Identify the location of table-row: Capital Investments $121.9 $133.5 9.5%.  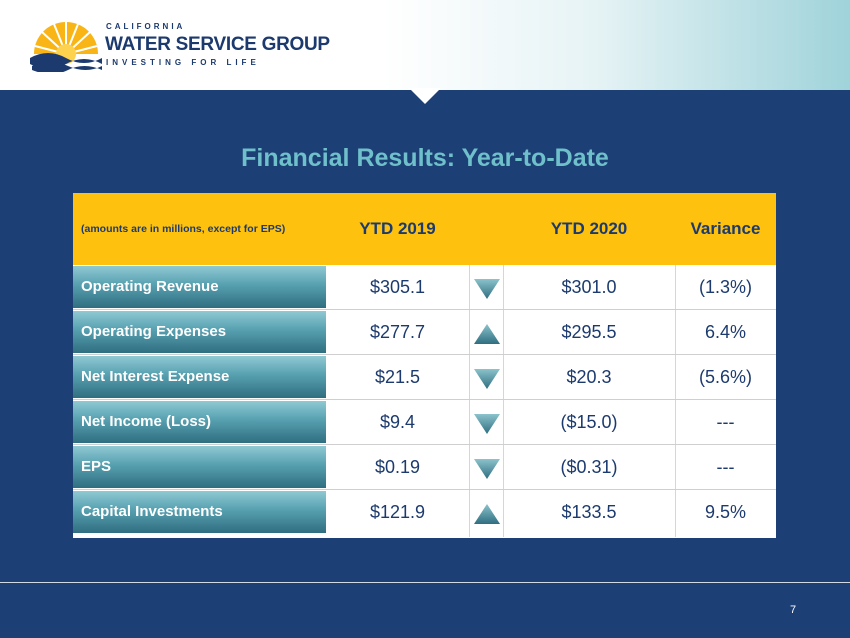
(424, 512).